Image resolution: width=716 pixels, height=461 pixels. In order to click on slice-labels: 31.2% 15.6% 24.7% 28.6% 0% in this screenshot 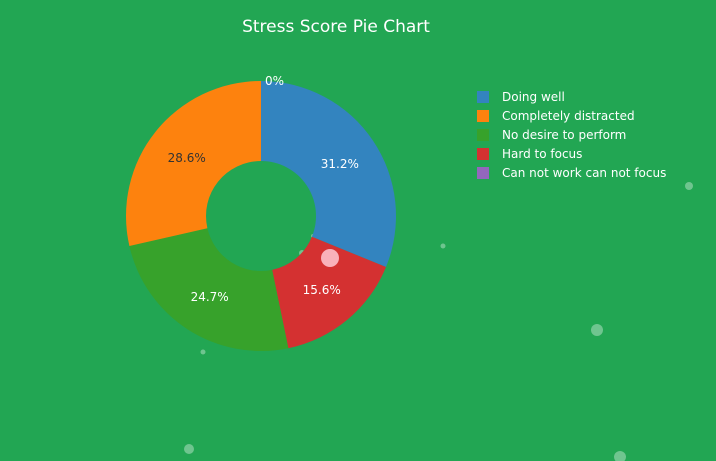, I will do `click(263, 189)`.